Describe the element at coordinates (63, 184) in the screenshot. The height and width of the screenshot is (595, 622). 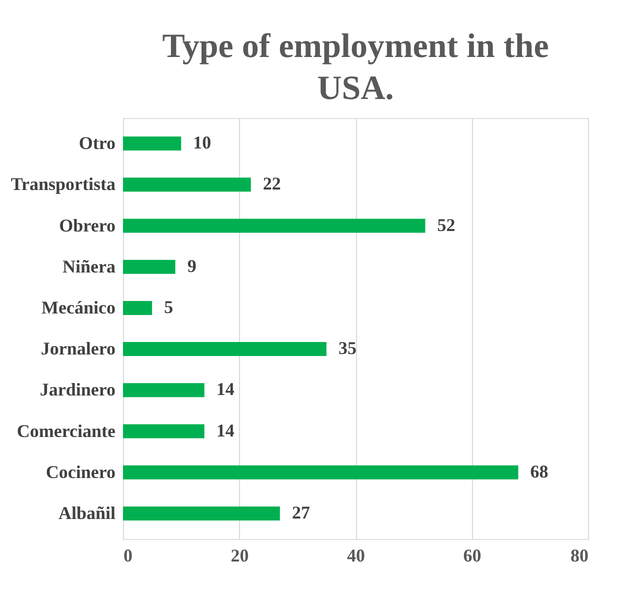
I see `y-tick-label: Transportista` at that location.